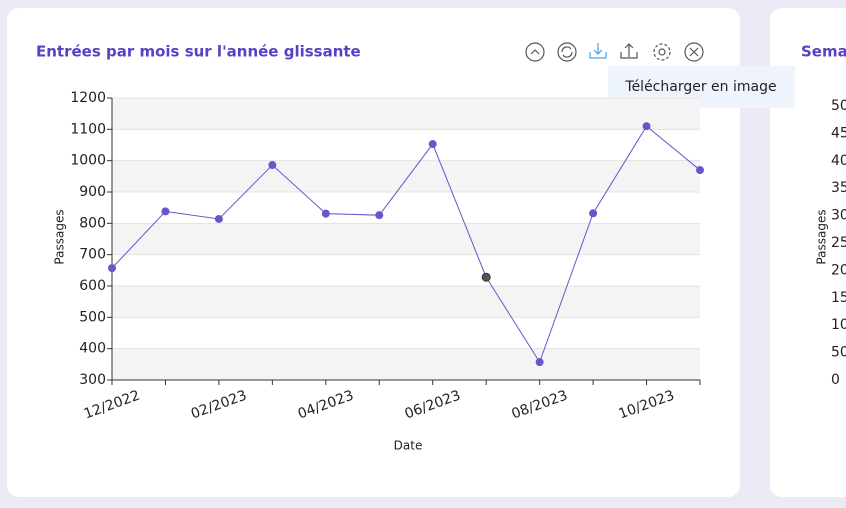  What do you see at coordinates (629, 51) in the screenshot?
I see `share-icon` at bounding box center [629, 51].